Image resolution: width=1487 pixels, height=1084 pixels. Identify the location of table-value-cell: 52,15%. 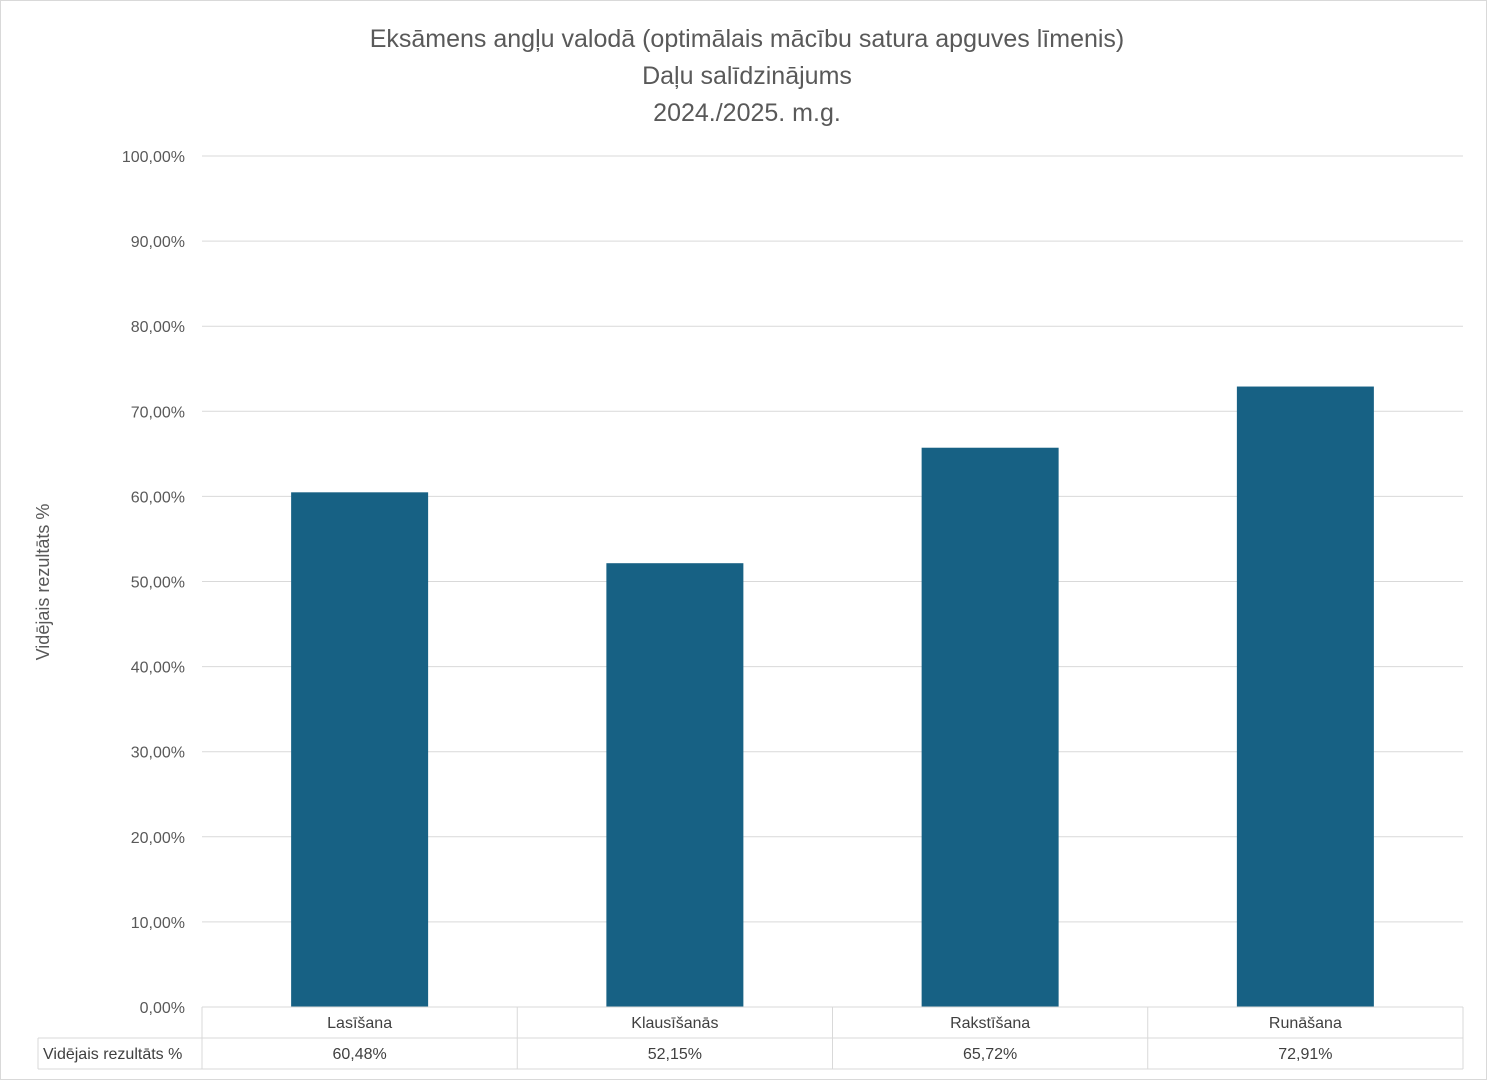
(675, 1054).